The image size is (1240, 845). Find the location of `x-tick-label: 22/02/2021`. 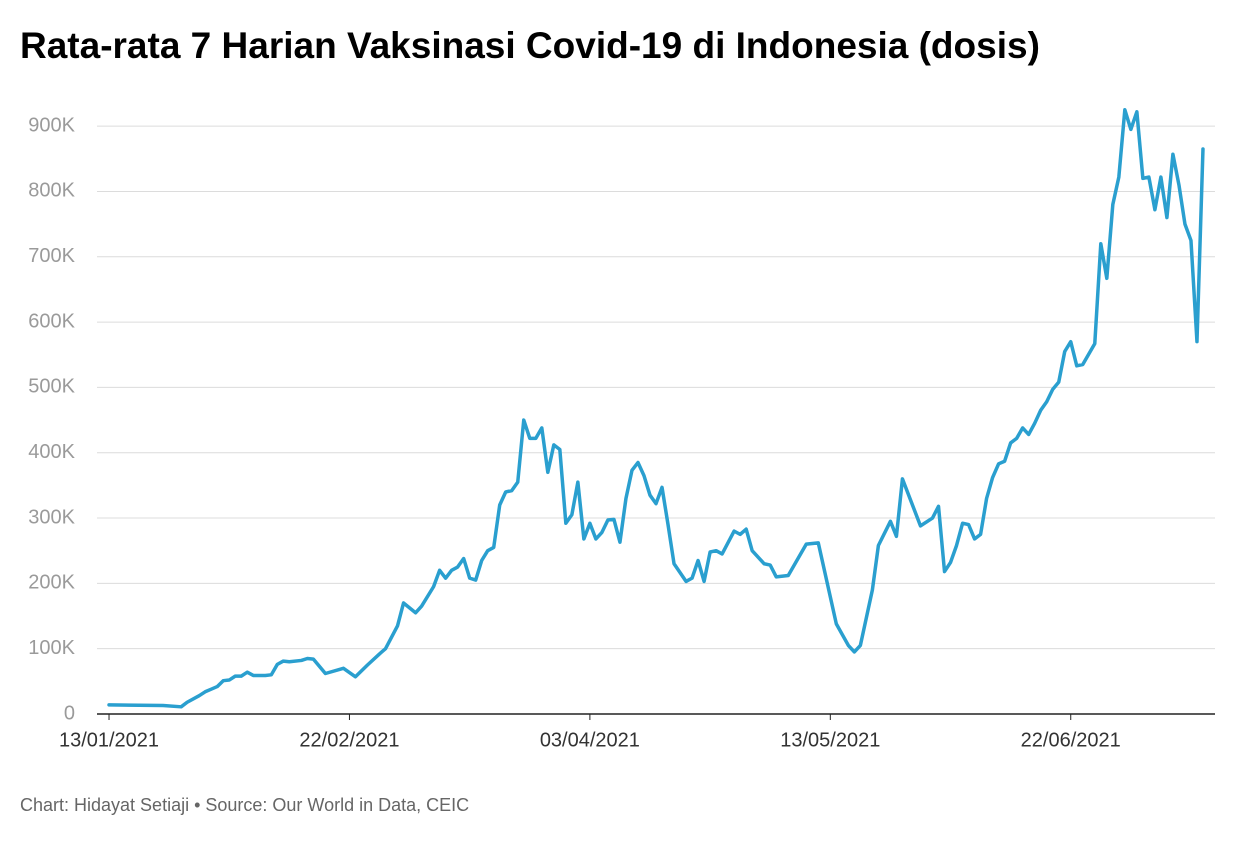

x-tick-label: 22/02/2021 is located at coordinates (349, 740).